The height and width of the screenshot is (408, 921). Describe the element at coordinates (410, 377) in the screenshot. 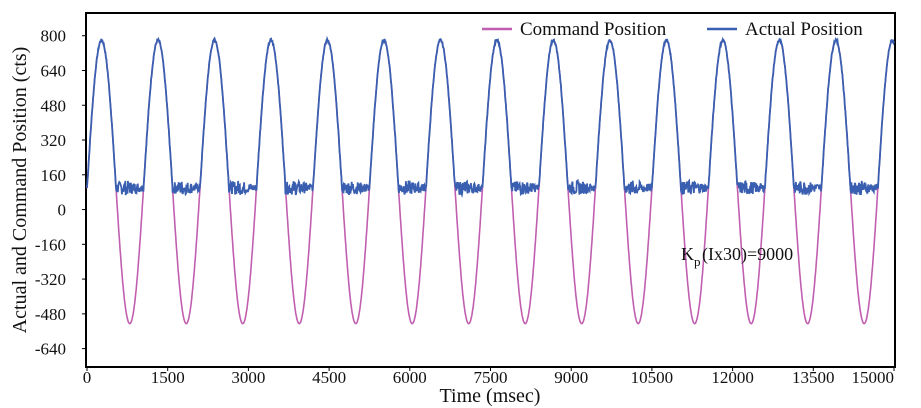

I see `x-tick-label: 6000` at that location.